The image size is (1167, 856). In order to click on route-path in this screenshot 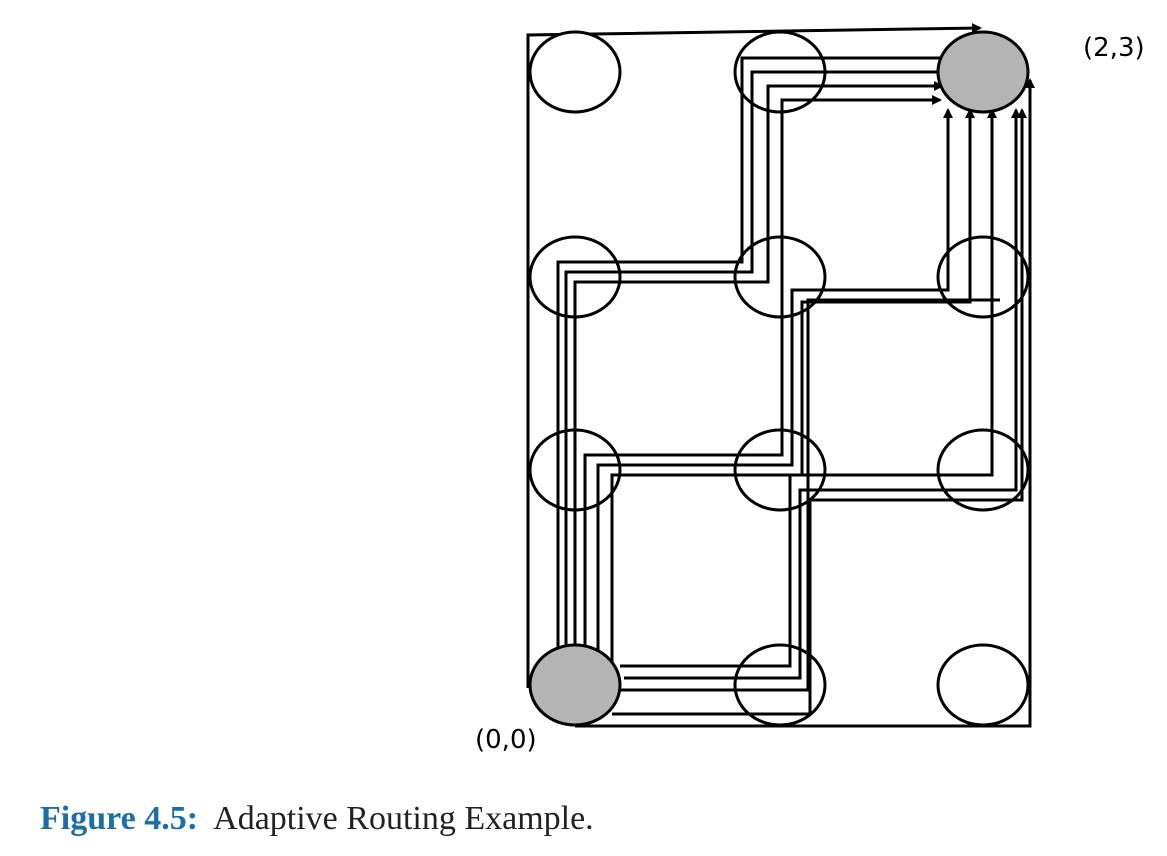, I will do `click(810, 495)`.